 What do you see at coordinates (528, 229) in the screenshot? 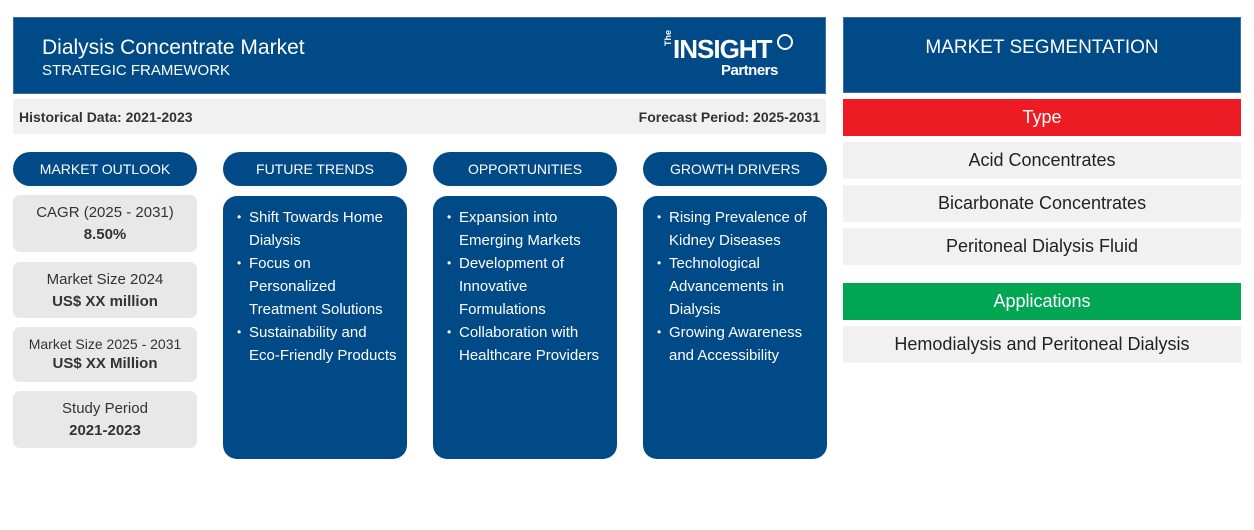
I see `list-item: Expansion into Emerging Markets` at bounding box center [528, 229].